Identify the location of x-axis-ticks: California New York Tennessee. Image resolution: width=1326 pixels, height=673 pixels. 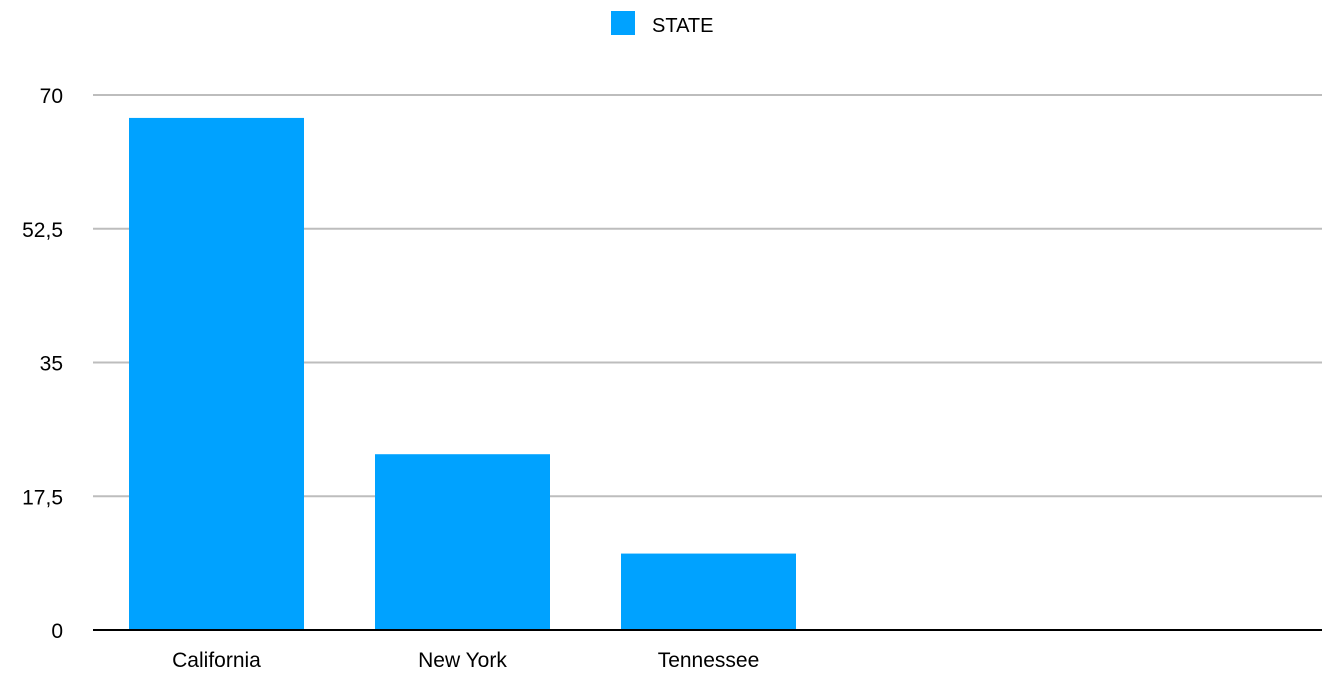
(465, 660).